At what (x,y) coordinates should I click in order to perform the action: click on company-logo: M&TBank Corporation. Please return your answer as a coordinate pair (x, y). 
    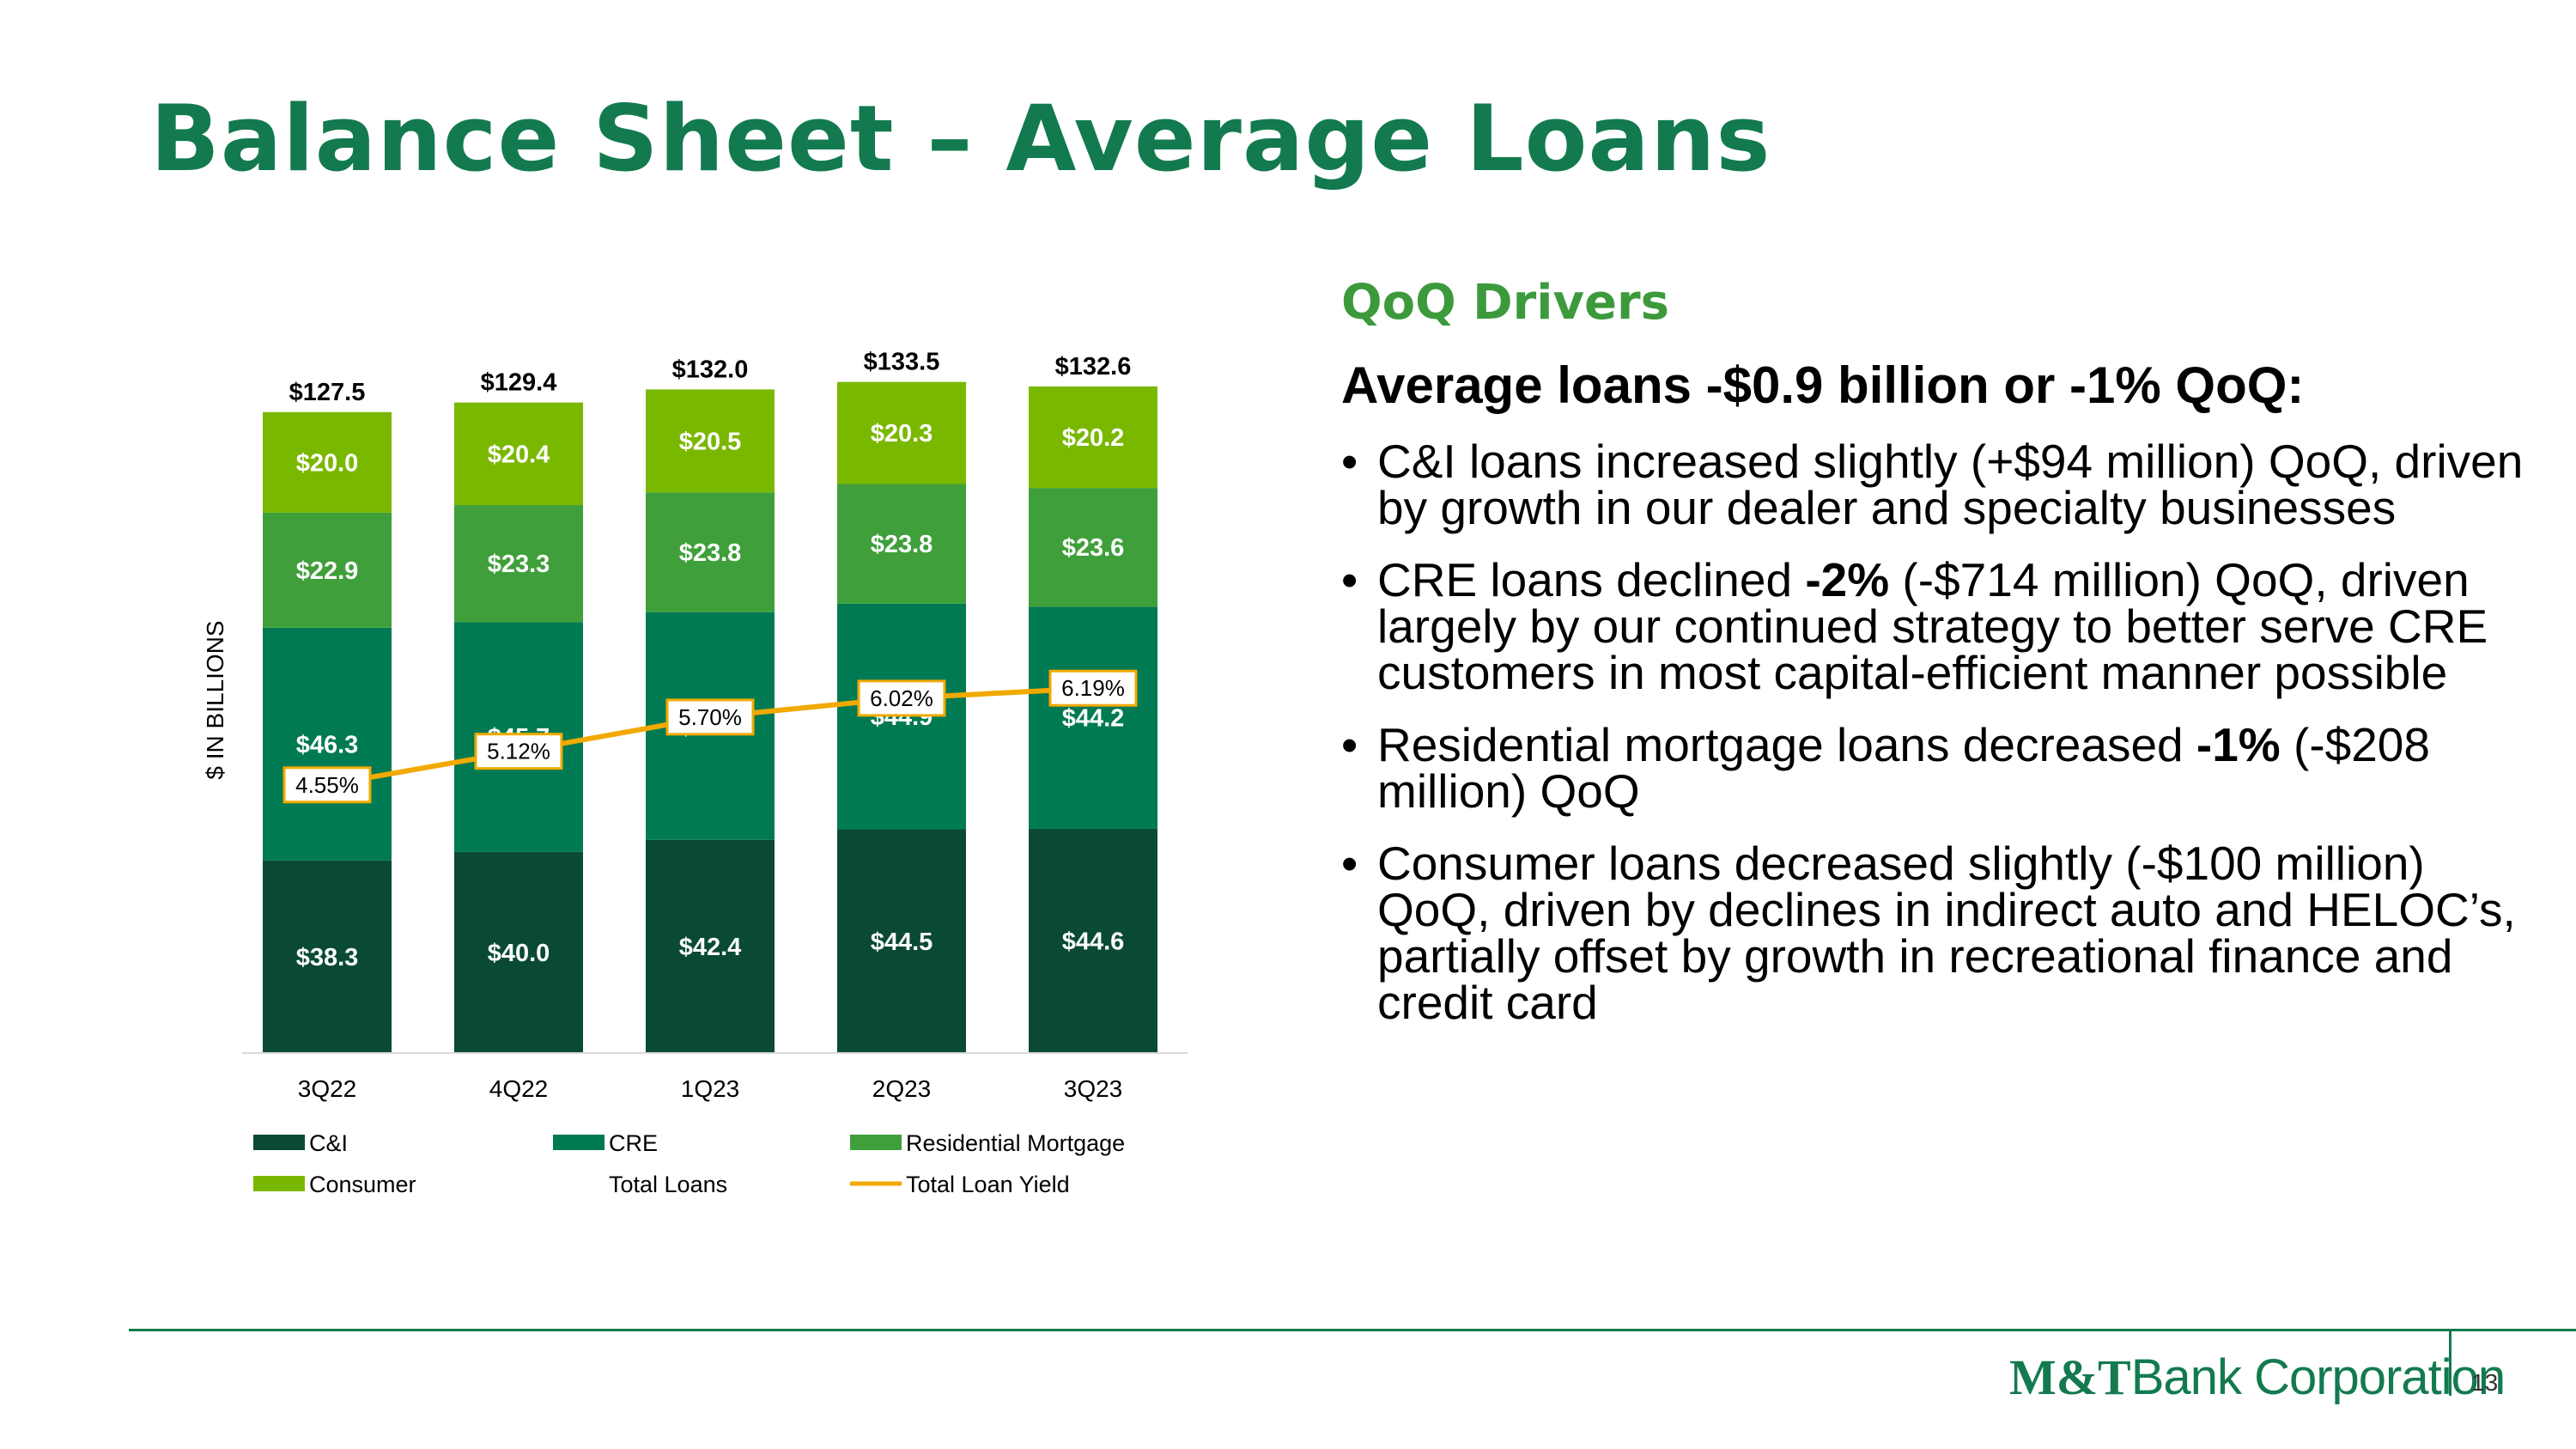
    Looking at the image, I should click on (2258, 1377).